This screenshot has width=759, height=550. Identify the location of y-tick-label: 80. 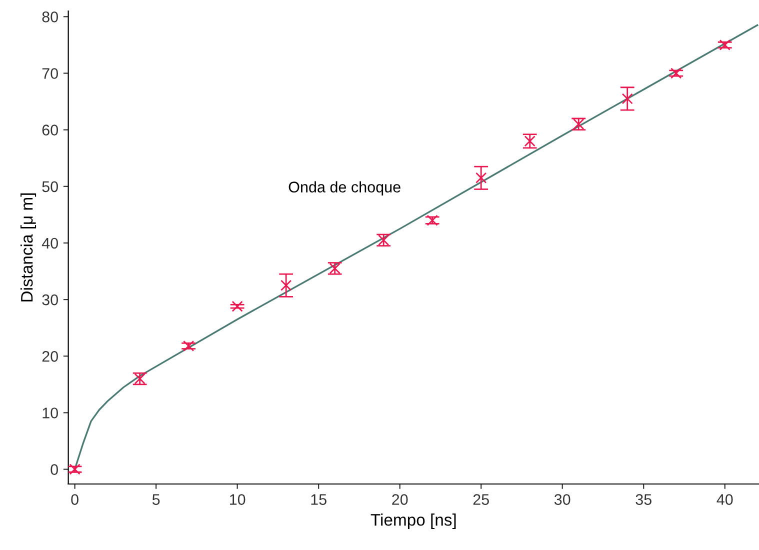
(50, 17).